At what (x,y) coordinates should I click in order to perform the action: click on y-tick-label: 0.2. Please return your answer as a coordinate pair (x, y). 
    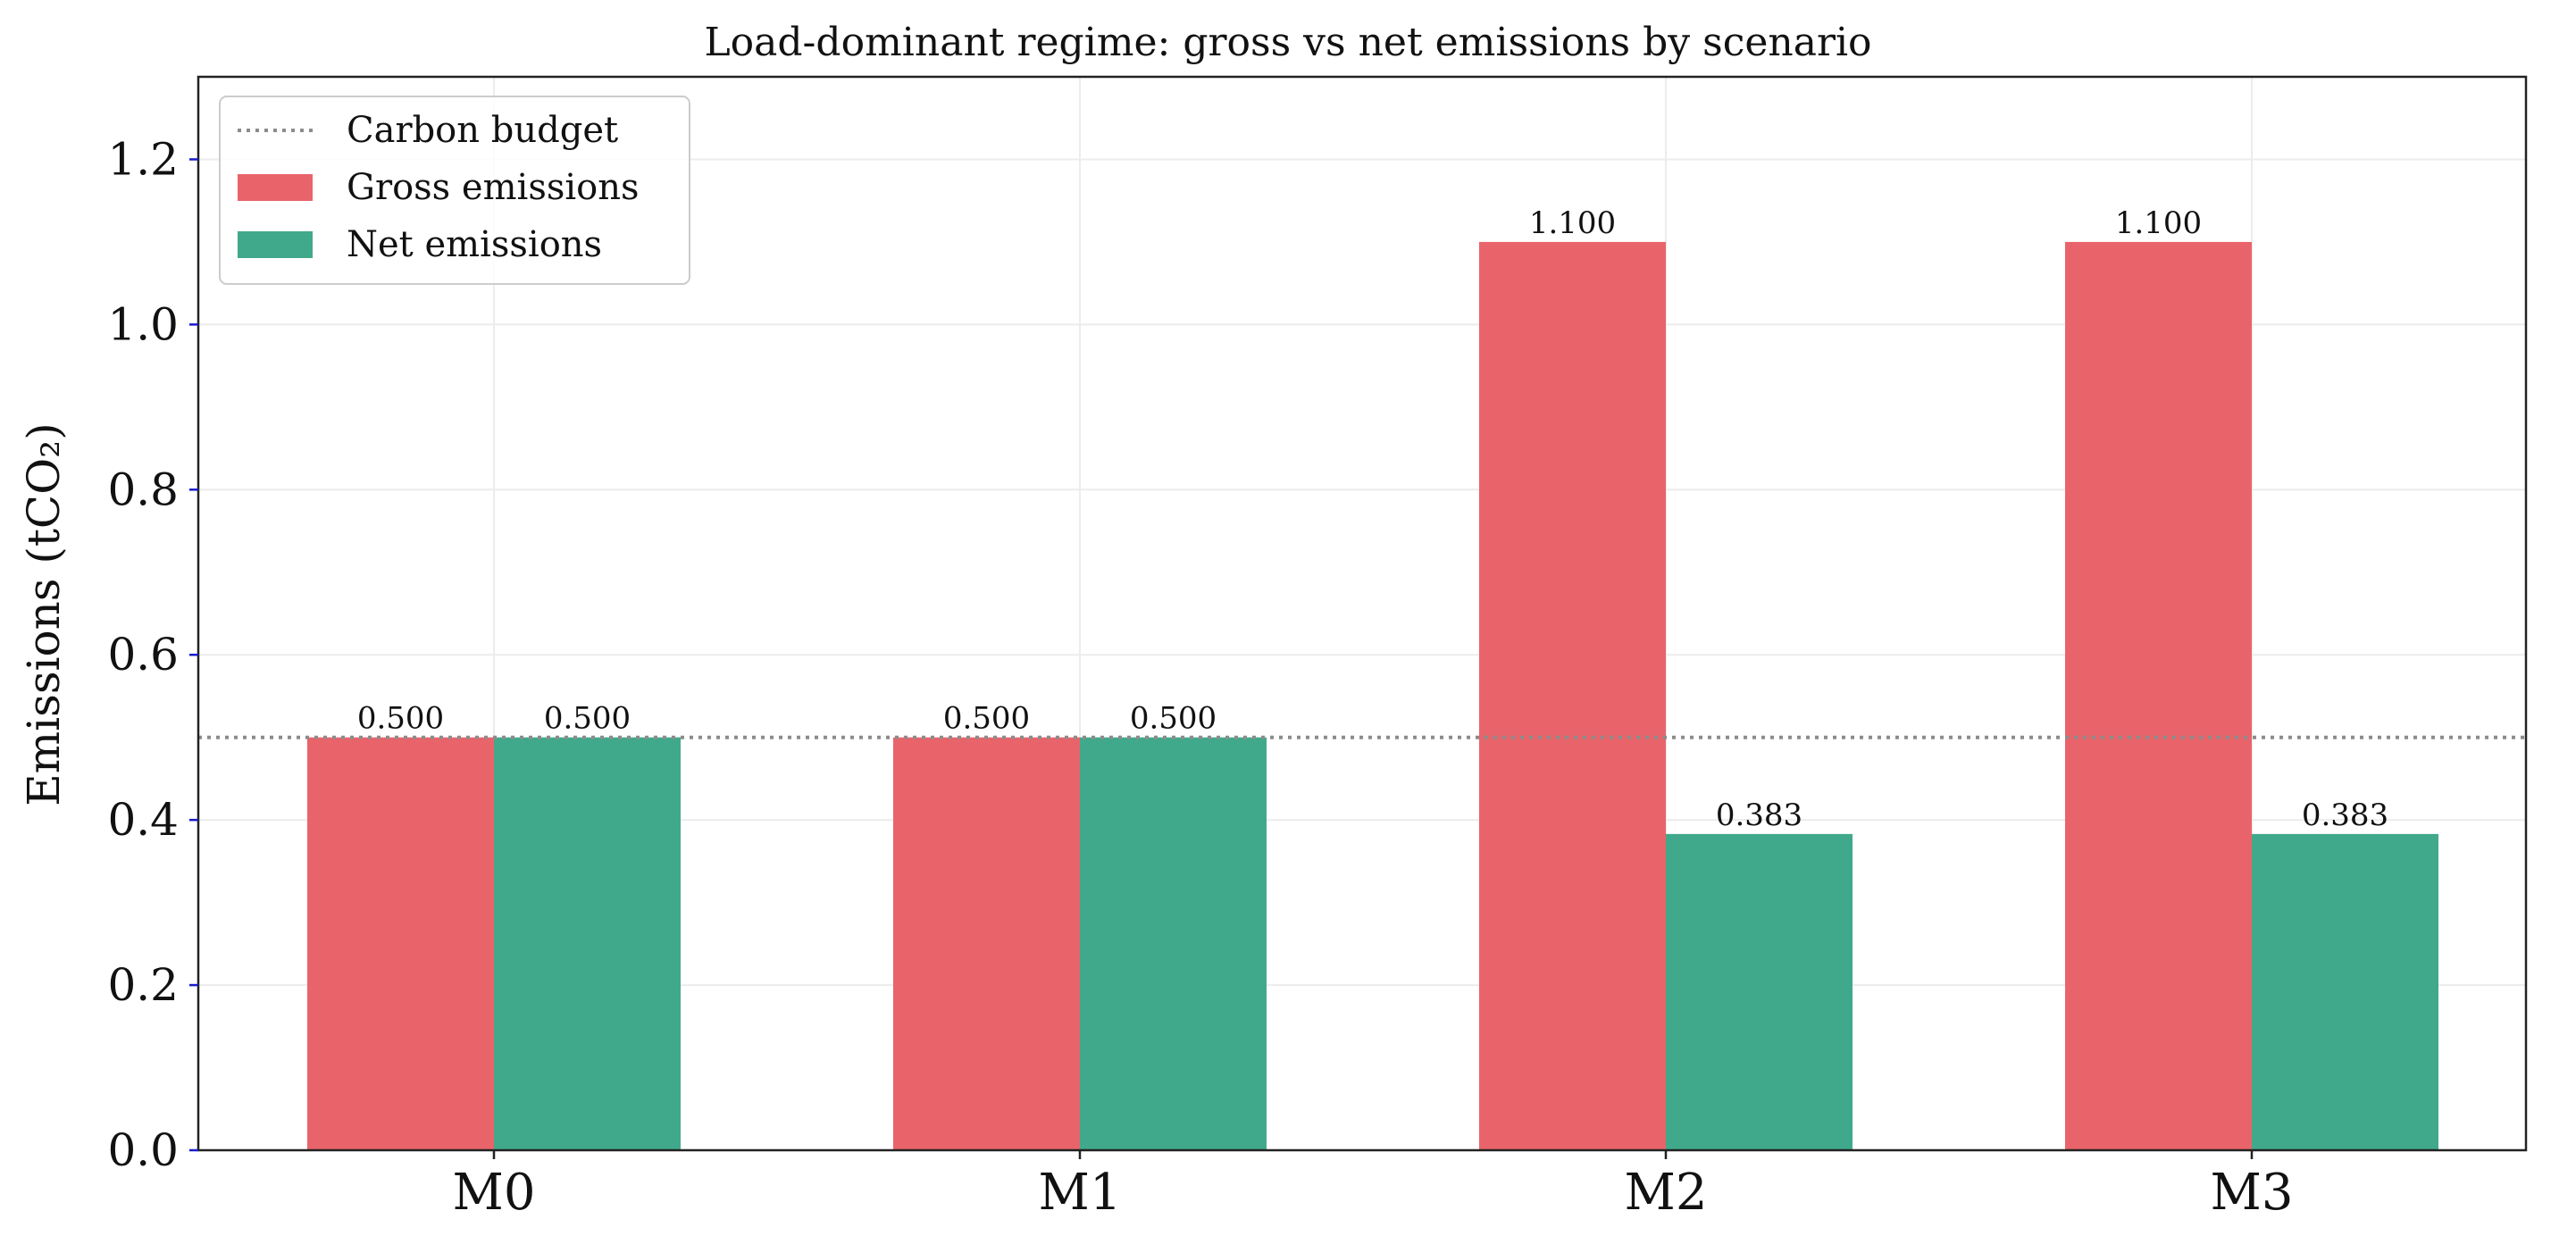
    Looking at the image, I should click on (143, 985).